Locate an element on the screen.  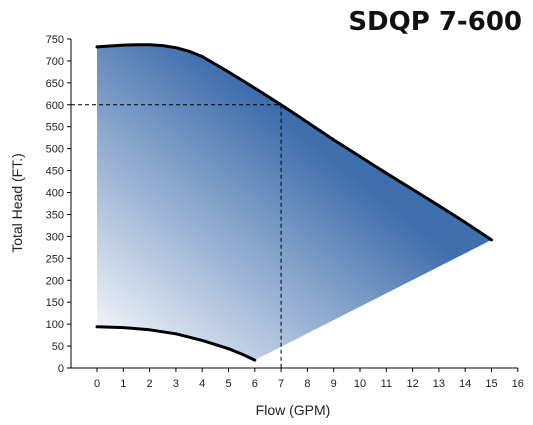
y-tick-label: 450 is located at coordinates (55, 172).